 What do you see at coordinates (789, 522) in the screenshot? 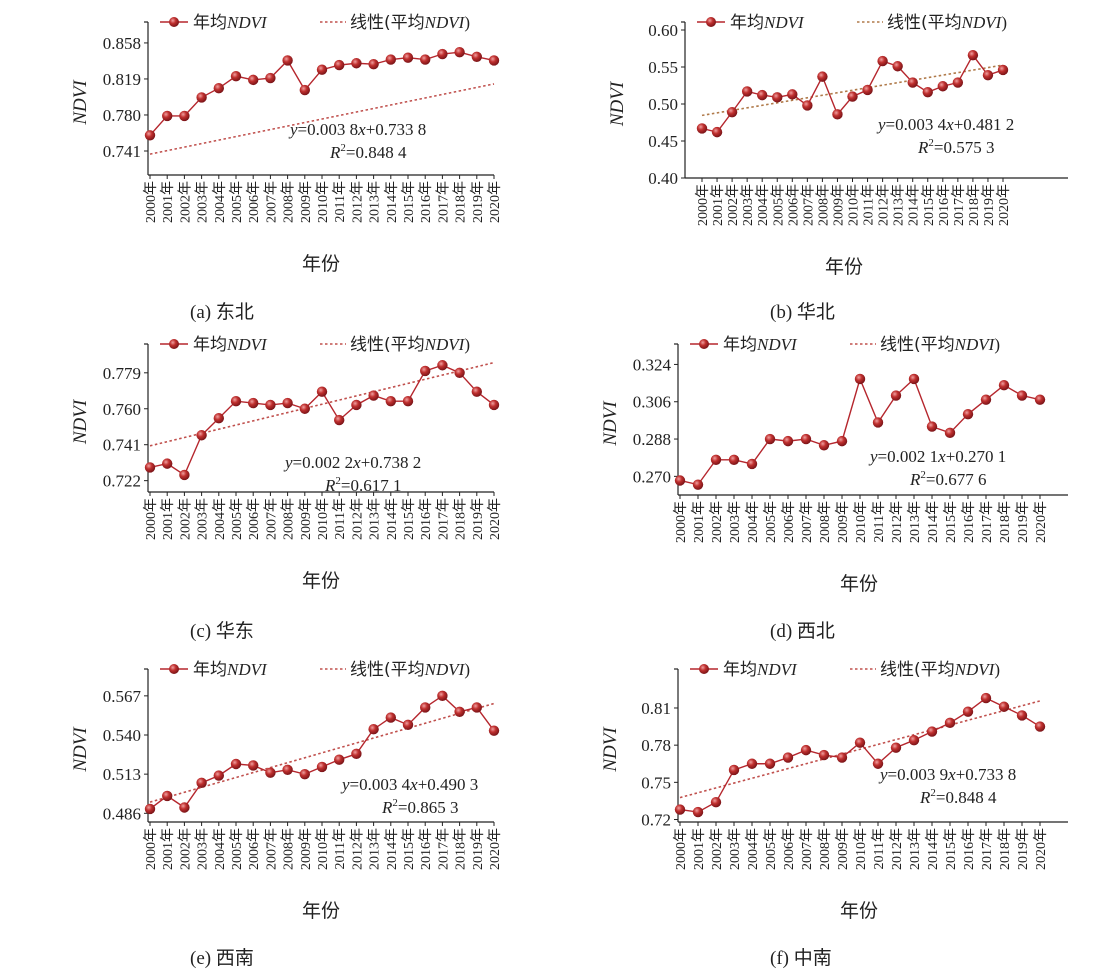
I see `x-tick-label: 2006年` at bounding box center [789, 522].